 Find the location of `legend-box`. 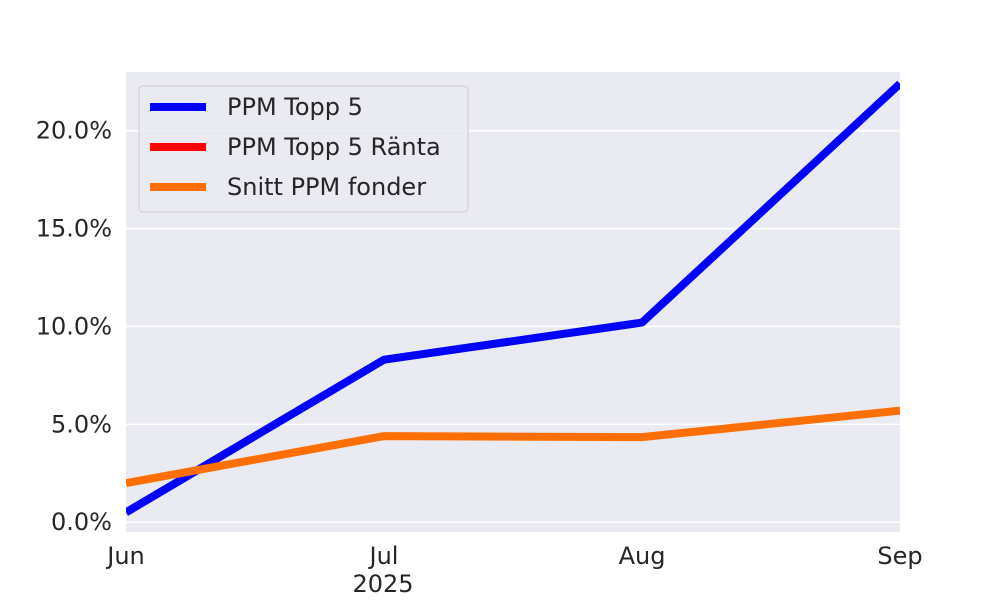

legend-box is located at coordinates (303, 149).